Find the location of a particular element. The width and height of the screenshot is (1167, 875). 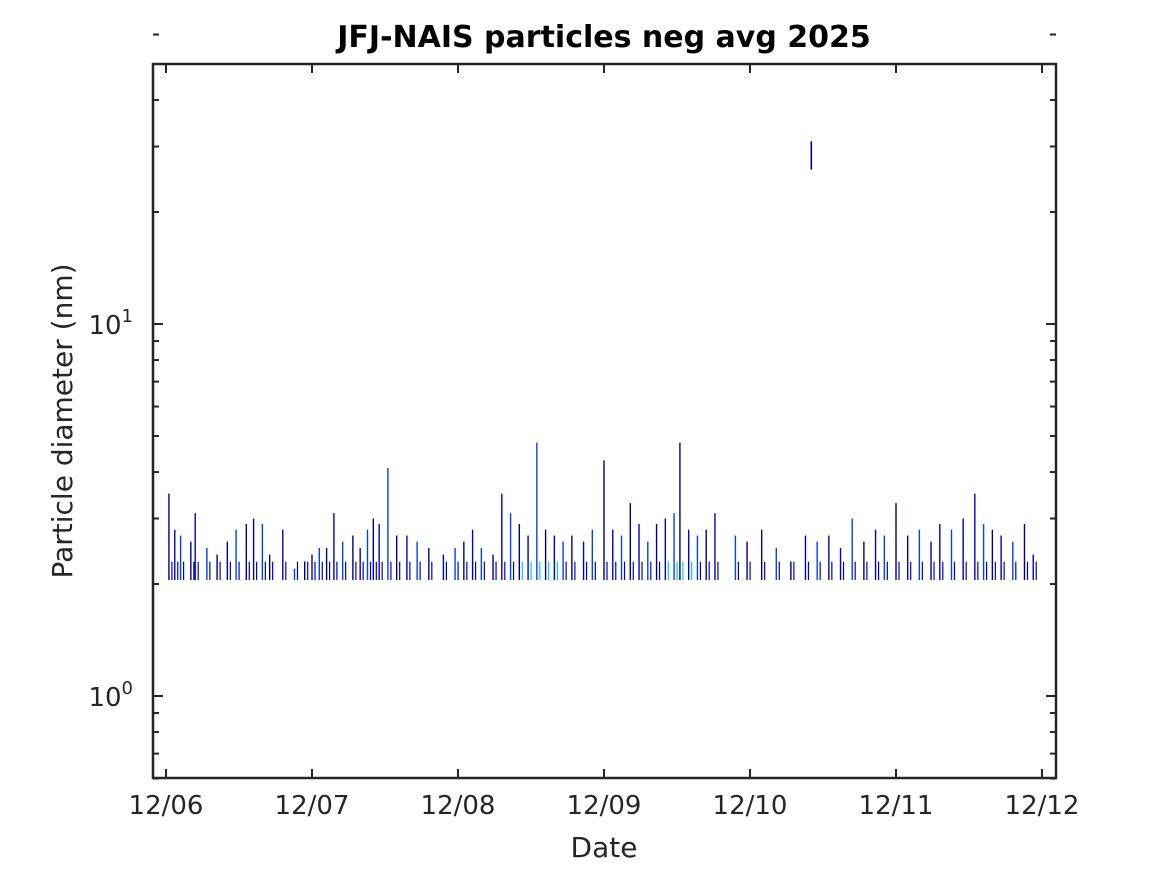

x-tick-label: 12/10 is located at coordinates (750, 806).